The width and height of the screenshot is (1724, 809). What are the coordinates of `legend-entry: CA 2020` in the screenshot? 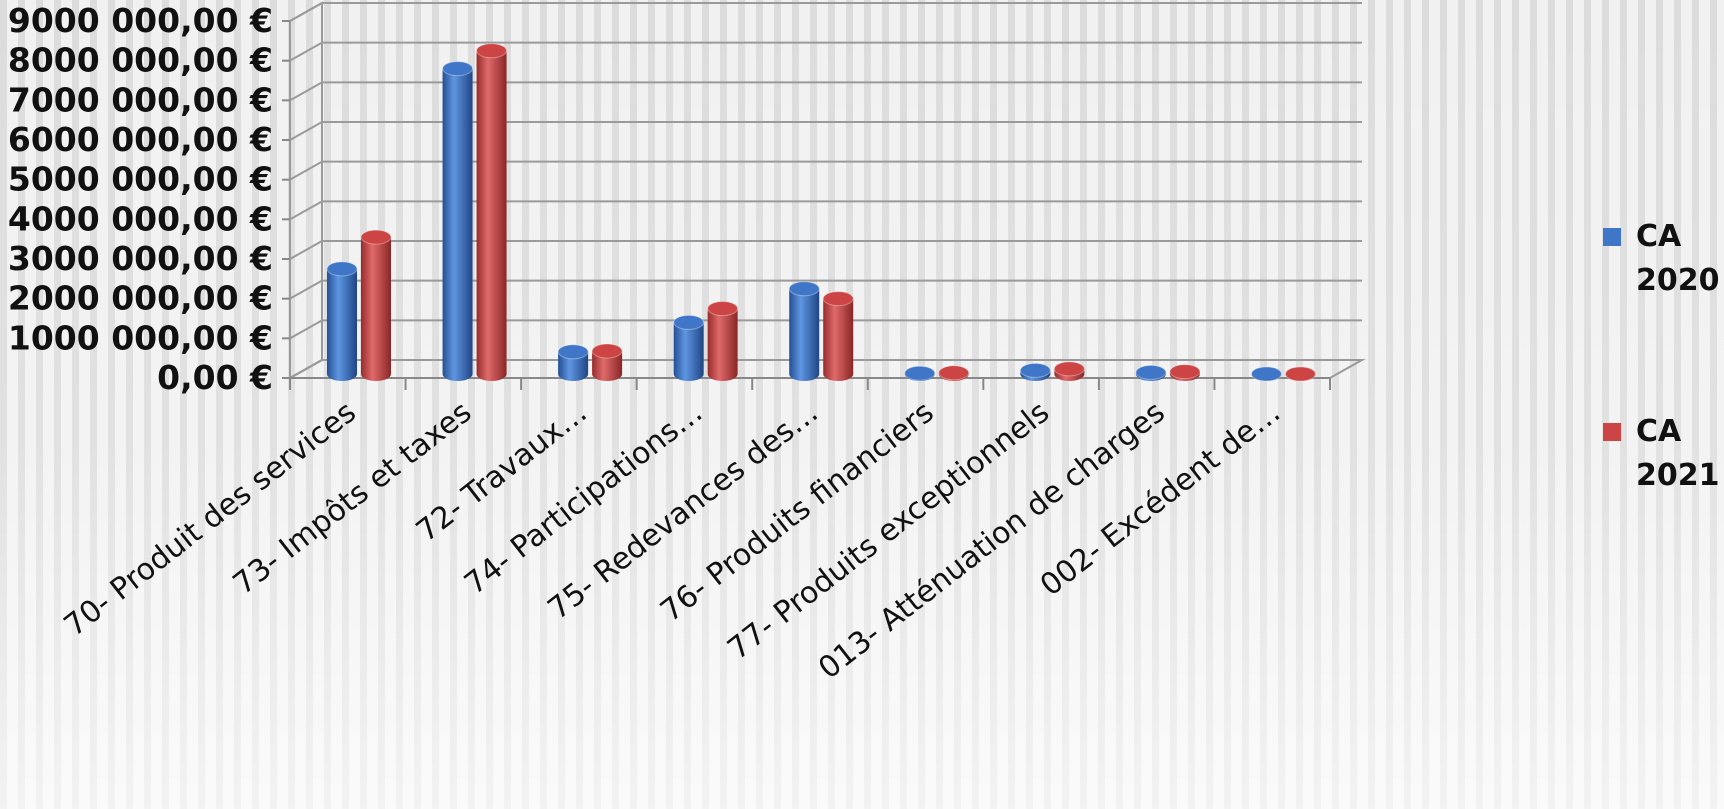 It's located at (1661, 258).